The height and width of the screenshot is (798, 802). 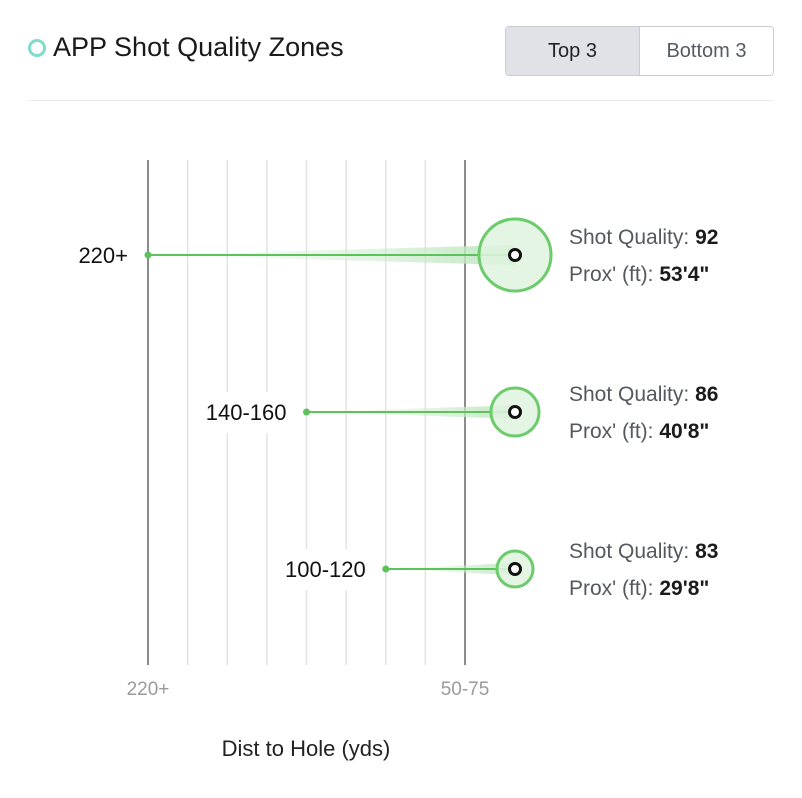 I want to click on circle-outline-icon, so click(x=37, y=48).